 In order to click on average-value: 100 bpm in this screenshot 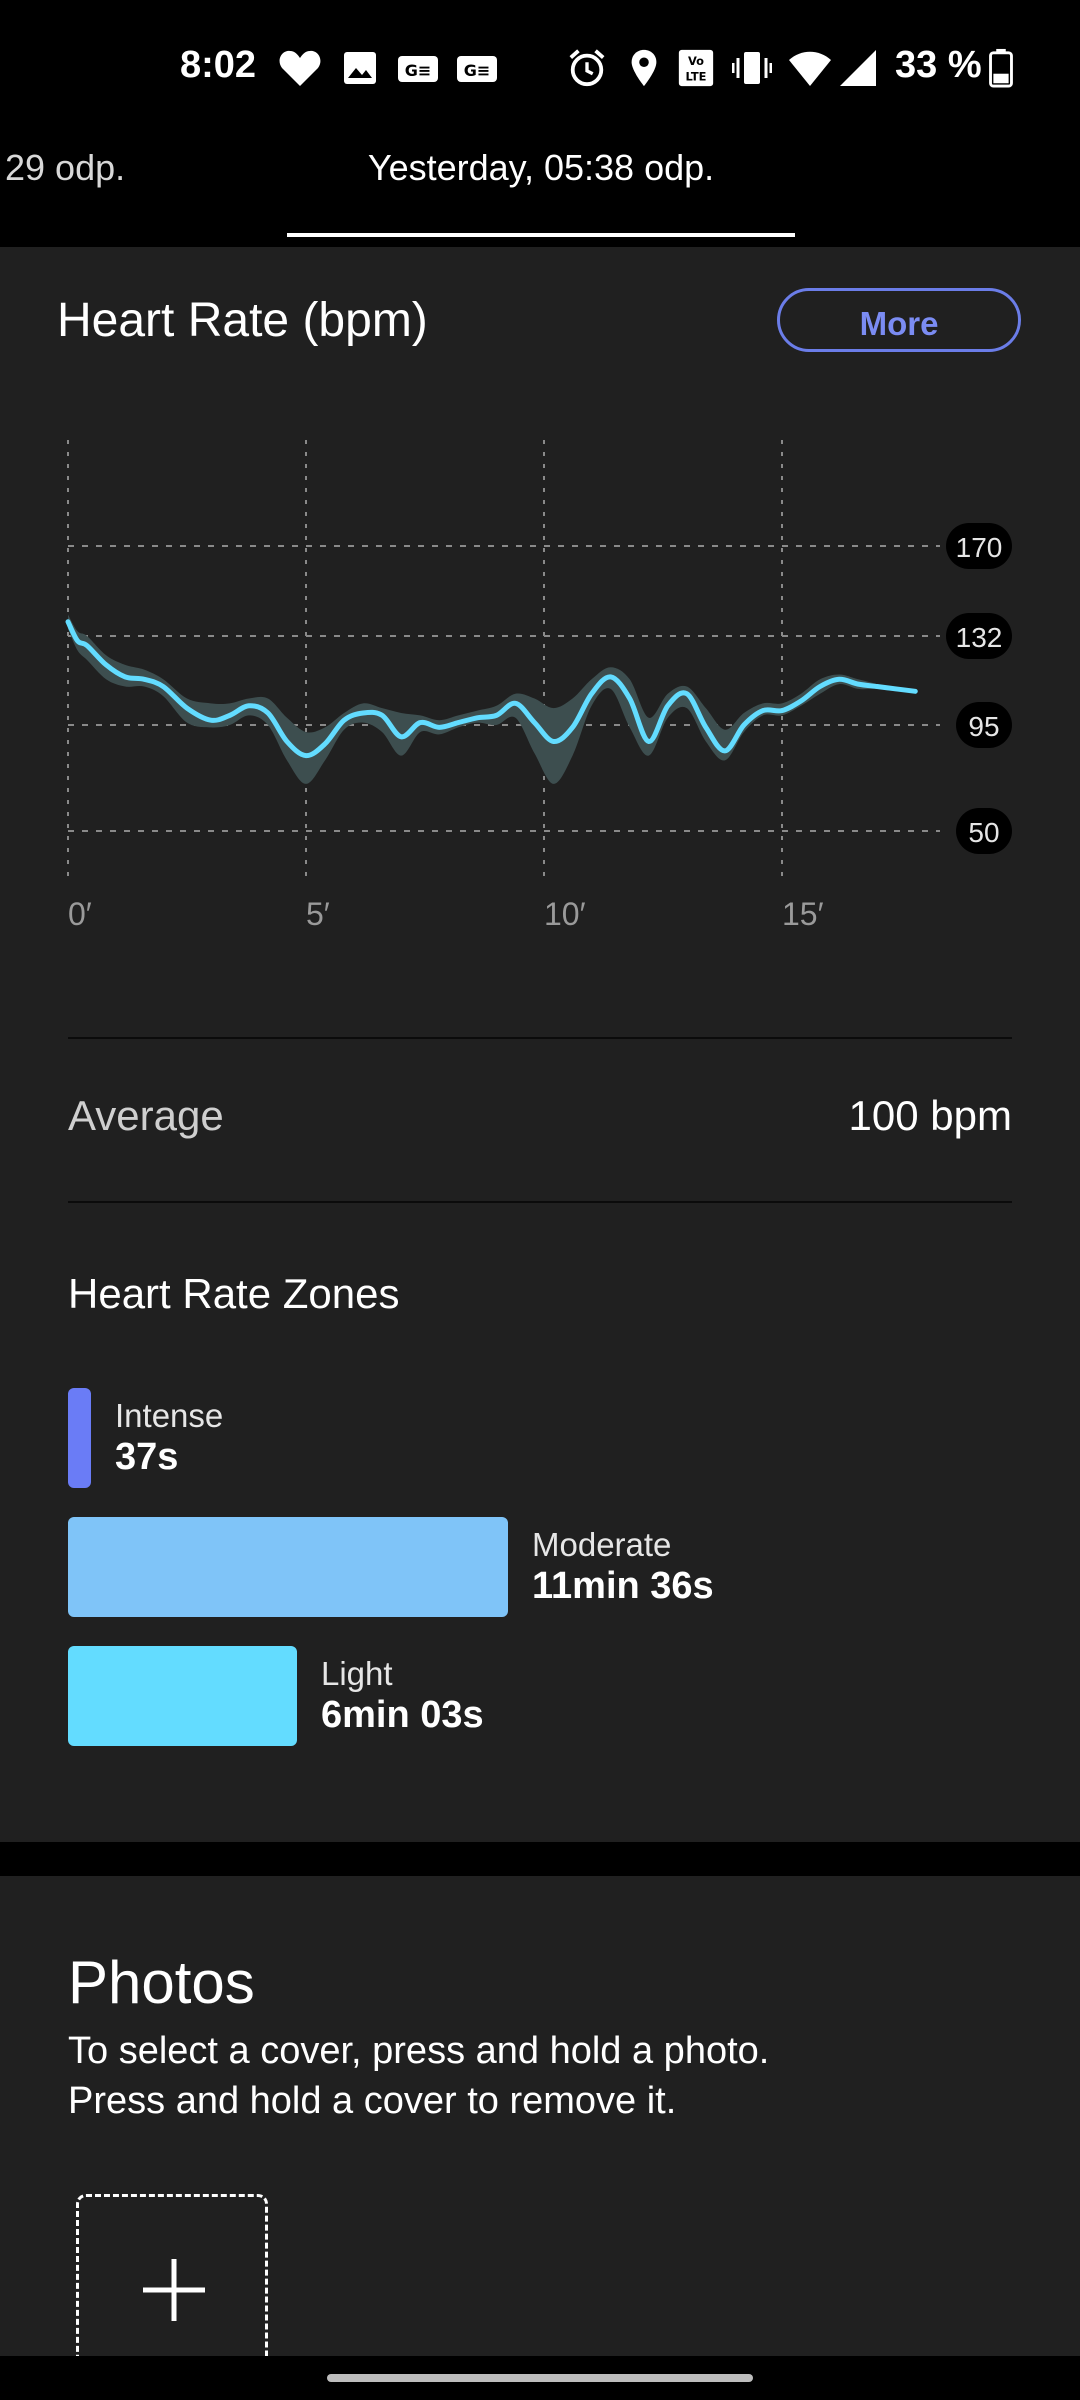, I will do `click(930, 1115)`.